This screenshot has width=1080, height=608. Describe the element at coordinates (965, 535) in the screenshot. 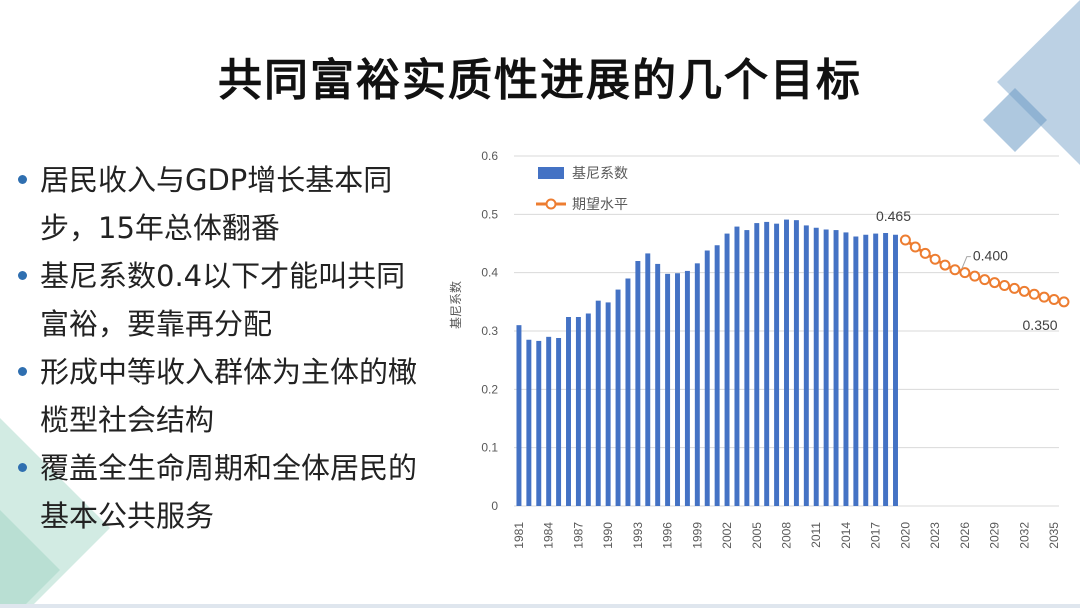

I see `x-tick-label: 2026` at that location.